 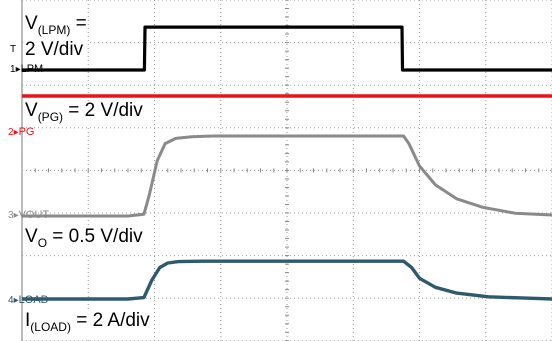 What do you see at coordinates (84, 240) in the screenshot?
I see `vout-scale-label: VO = 0.5 V/div` at bounding box center [84, 240].